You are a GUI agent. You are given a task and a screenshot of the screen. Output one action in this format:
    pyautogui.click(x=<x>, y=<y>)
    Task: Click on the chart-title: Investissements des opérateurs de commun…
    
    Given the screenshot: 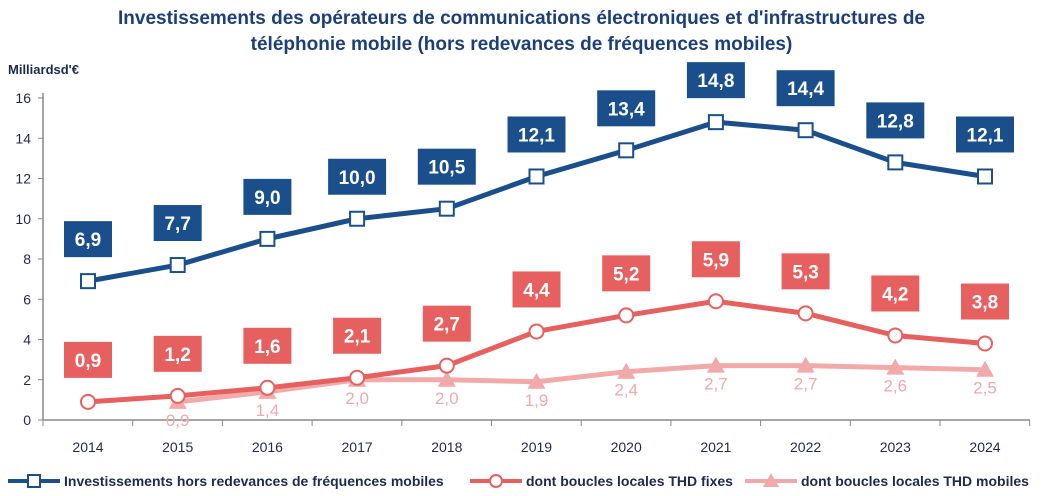 What is the action you would take?
    pyautogui.click(x=521, y=32)
    